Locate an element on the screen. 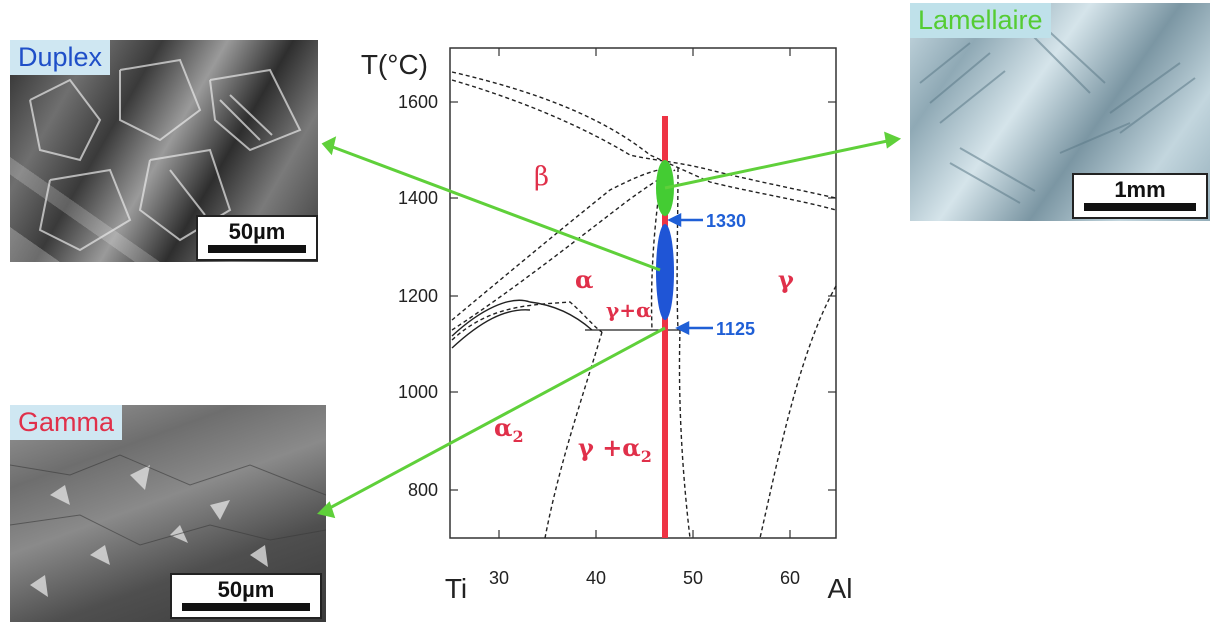 Image resolution: width=1218 pixels, height=622 pixels. x-label-al: Al is located at coordinates (840, 588).